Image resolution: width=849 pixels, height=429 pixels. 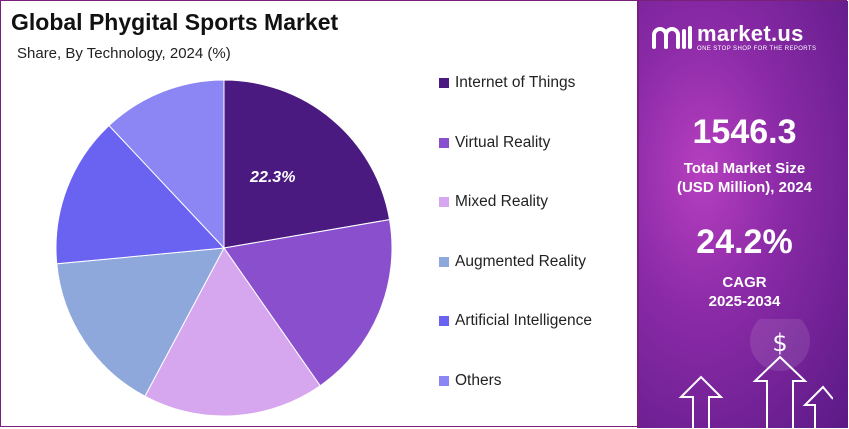 I want to click on pie-slice-augmented-reality, so click(x=140, y=322).